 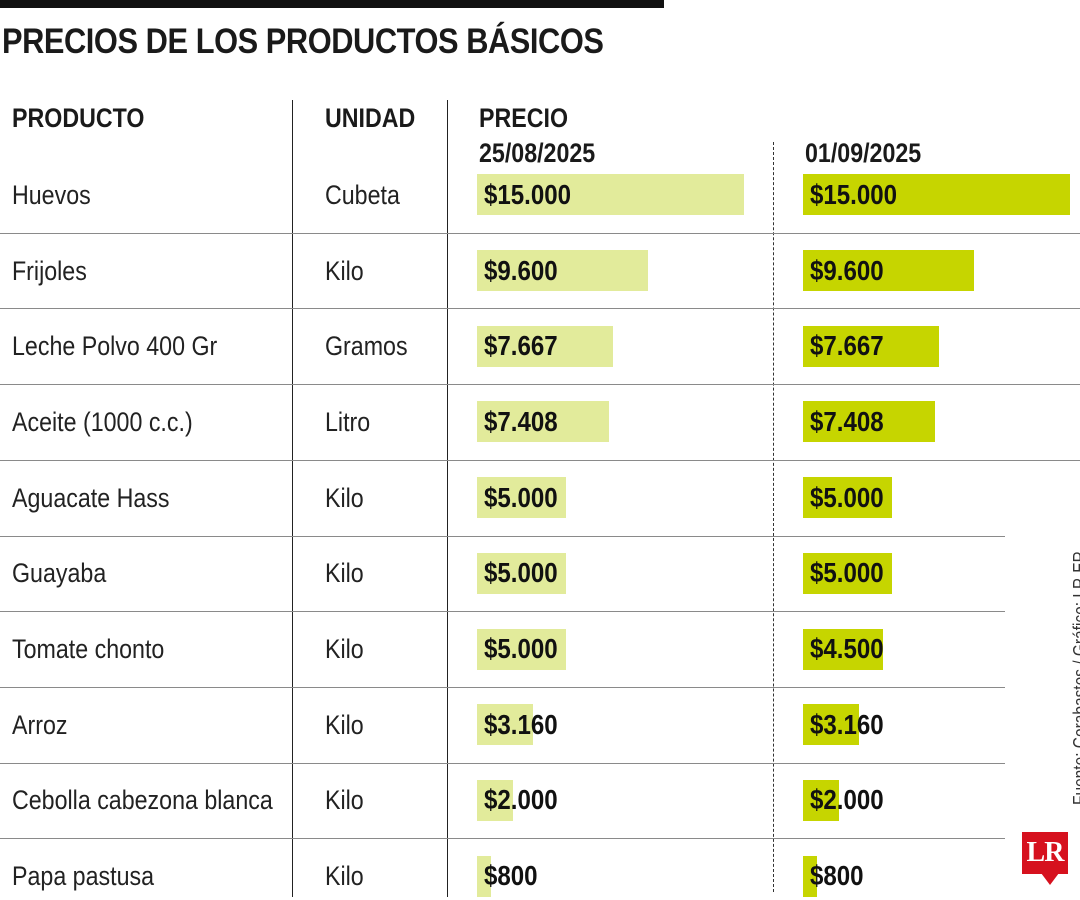 I want to click on product-name: Aceite (1000 c.c.), so click(x=102, y=421).